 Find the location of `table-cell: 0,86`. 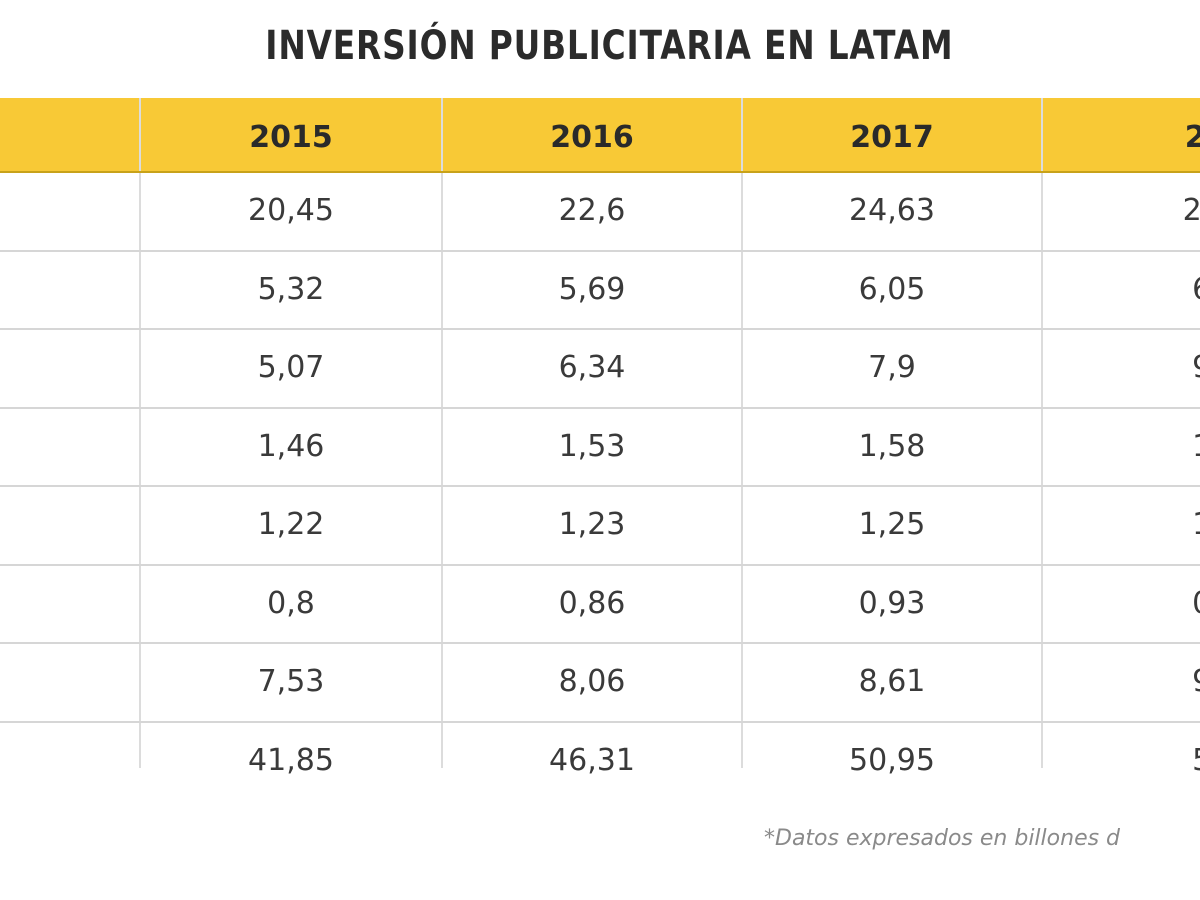

table-cell: 0,86 is located at coordinates (592, 603).